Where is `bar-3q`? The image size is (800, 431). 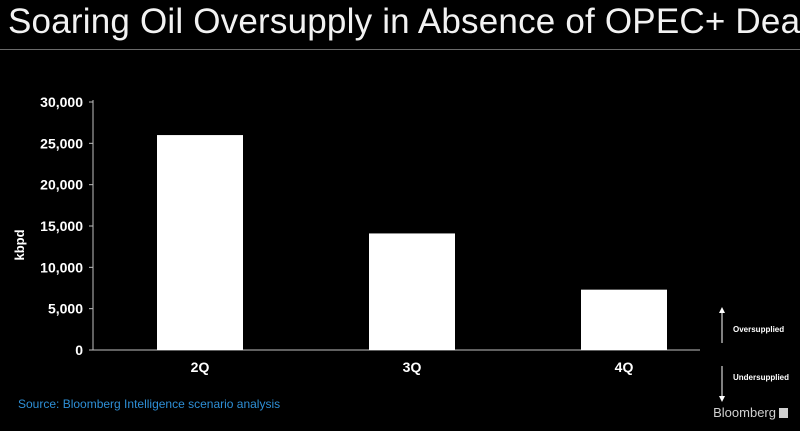 bar-3q is located at coordinates (412, 291).